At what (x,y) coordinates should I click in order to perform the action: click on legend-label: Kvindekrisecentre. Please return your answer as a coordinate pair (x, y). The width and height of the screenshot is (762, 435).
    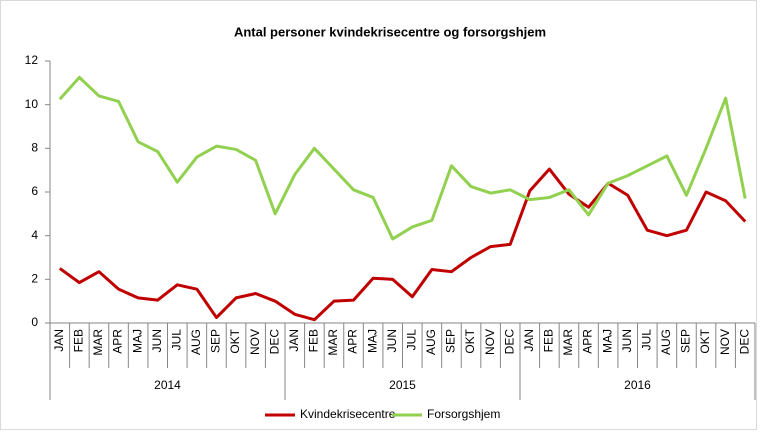
    Looking at the image, I should click on (348, 414).